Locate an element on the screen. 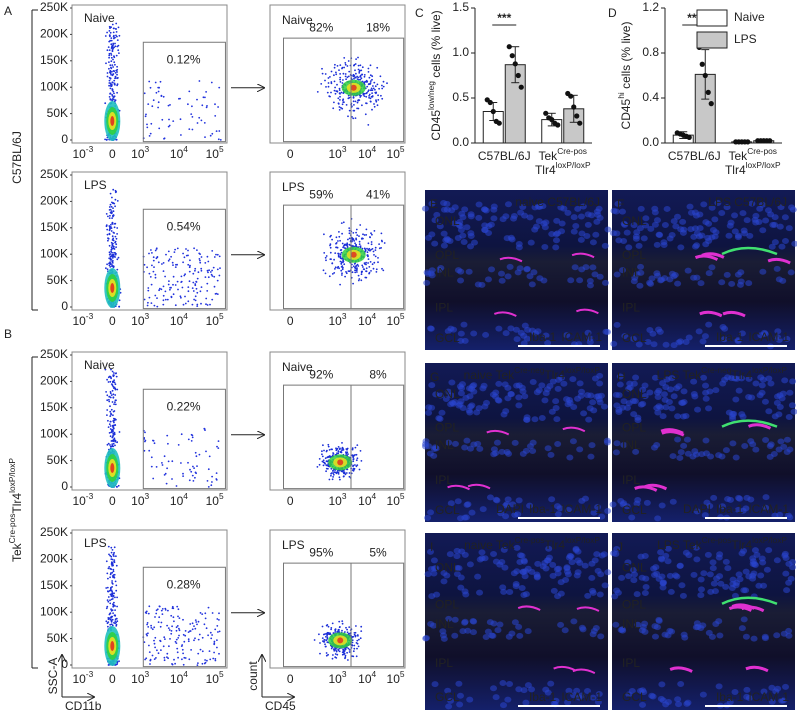 The height and width of the screenshot is (716, 797). panel-letter: H is located at coordinates (621, 377).